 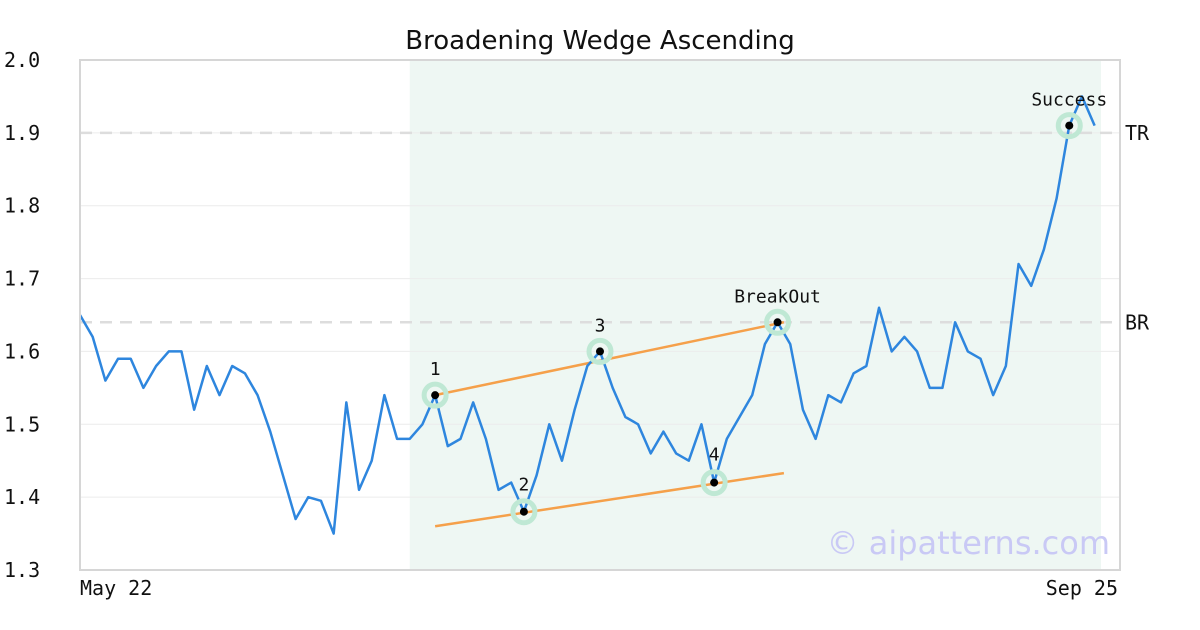 I want to click on y-tick-label: 2.0, so click(x=22, y=60).